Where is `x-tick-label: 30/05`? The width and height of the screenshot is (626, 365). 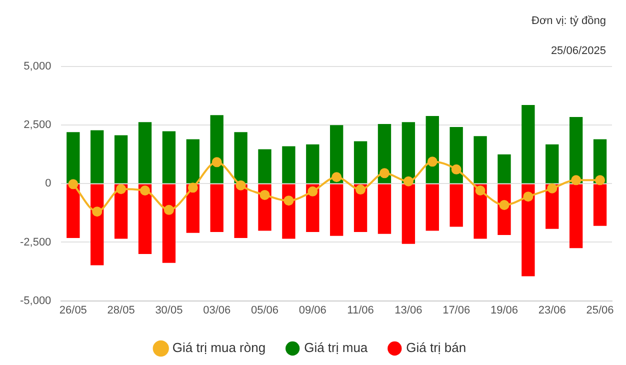 x-tick-label: 30/05 is located at coordinates (169, 310).